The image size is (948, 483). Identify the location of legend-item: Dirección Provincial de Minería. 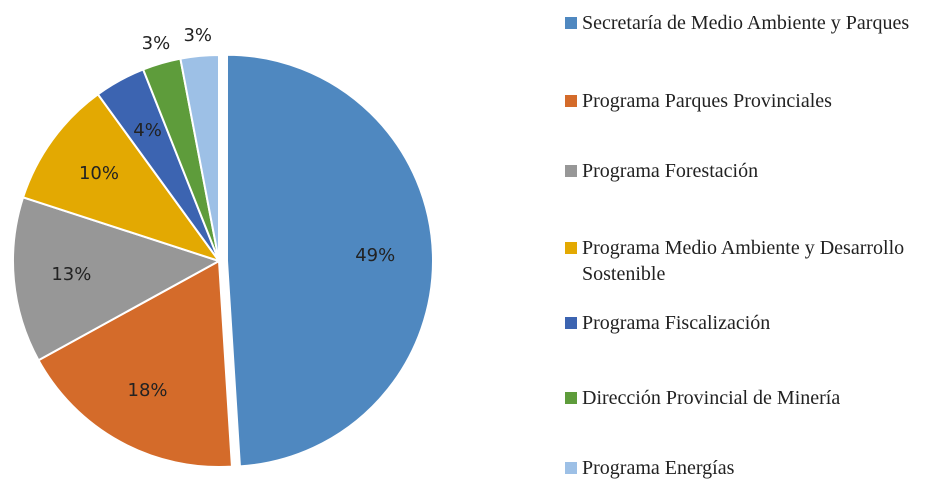
(723, 398).